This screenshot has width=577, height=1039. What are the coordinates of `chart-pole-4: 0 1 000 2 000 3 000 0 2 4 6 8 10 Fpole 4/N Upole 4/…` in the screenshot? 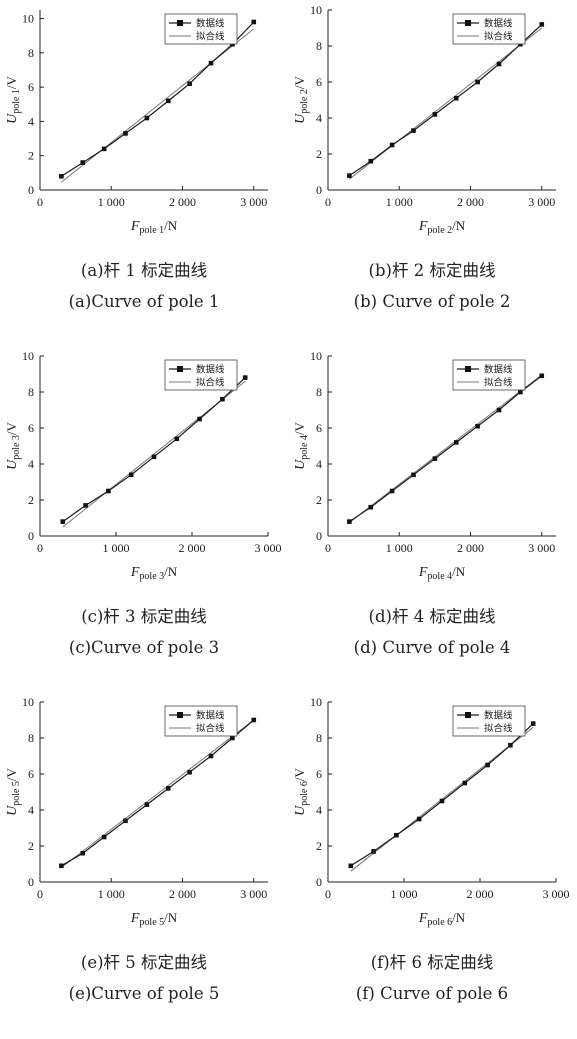 It's located at (424, 465).